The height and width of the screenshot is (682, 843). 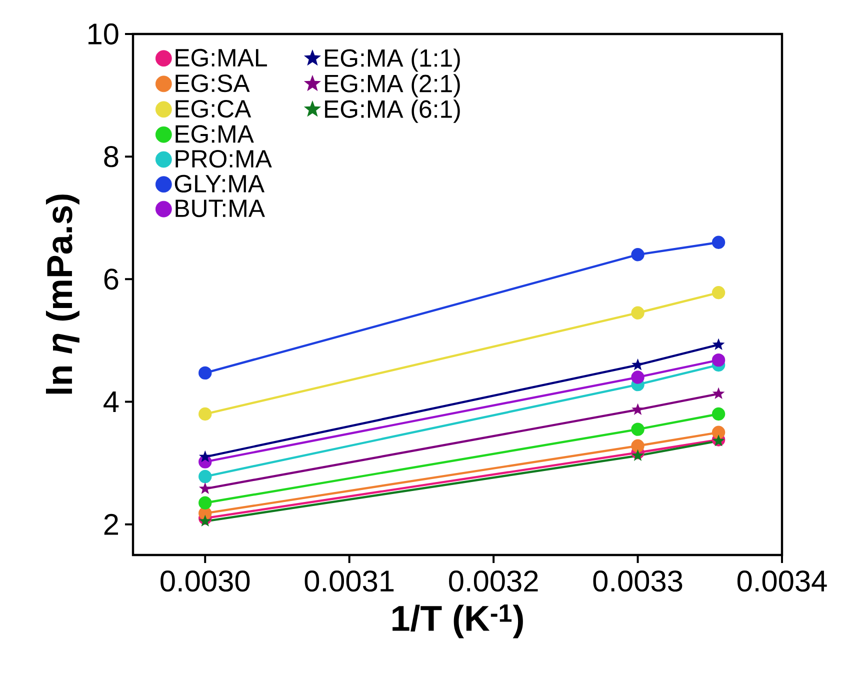 What do you see at coordinates (493, 581) in the screenshot?
I see `x-tick-label: 0.0032` at bounding box center [493, 581].